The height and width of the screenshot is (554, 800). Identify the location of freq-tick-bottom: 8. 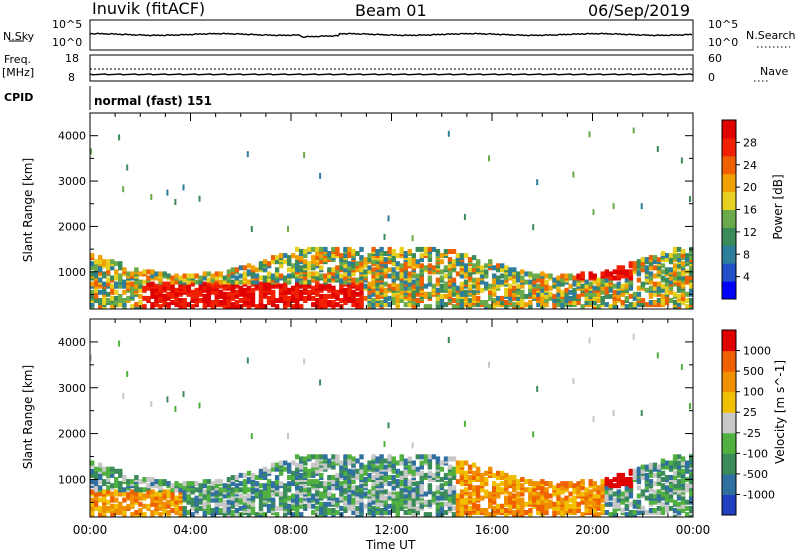
(71, 77).